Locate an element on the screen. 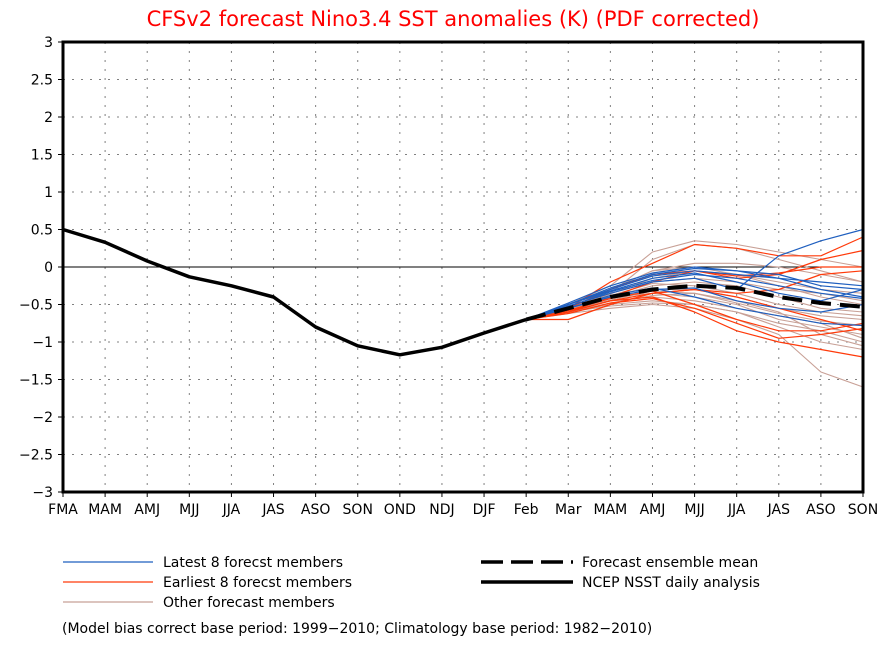 This screenshot has width=887, height=650. legend-label-observed: NCEP NSST daily analysis is located at coordinates (671, 583).